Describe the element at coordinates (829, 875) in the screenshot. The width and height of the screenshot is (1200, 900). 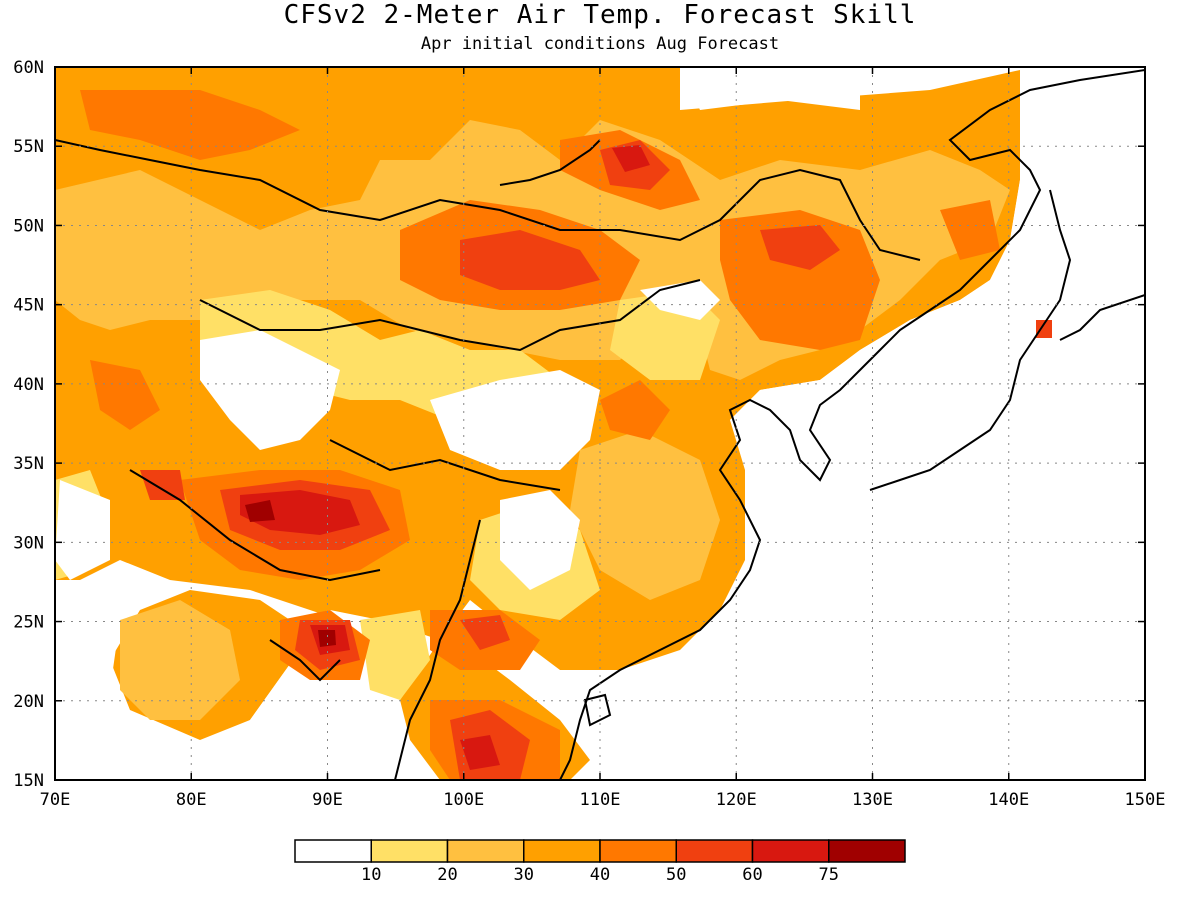
I see `legend-label: 75` at that location.